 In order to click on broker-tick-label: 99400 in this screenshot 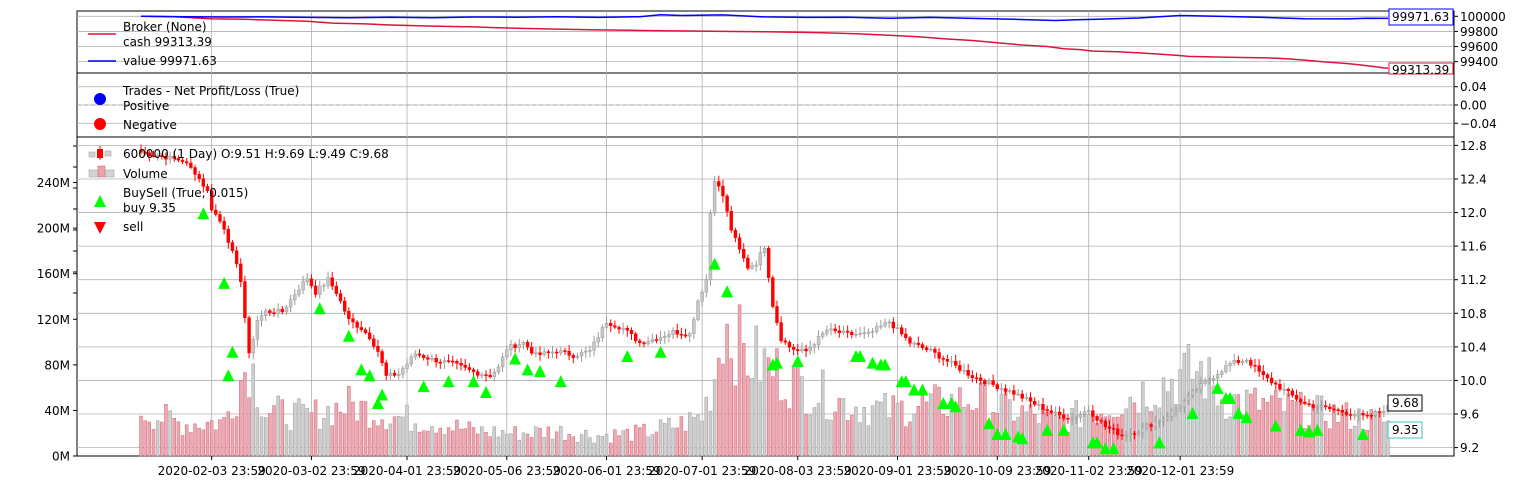, I will do `click(1479, 62)`.